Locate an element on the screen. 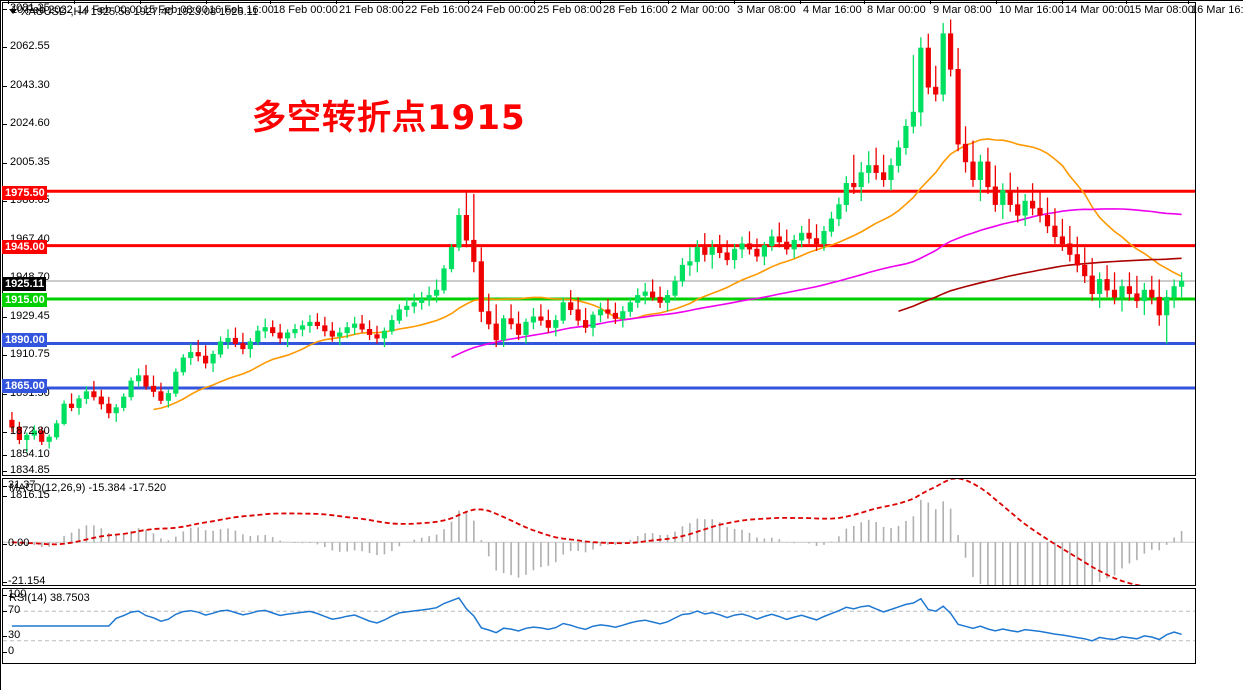 This screenshot has height=690, width=1243. price-axis-label: 2062.55 is located at coordinates (30, 46).